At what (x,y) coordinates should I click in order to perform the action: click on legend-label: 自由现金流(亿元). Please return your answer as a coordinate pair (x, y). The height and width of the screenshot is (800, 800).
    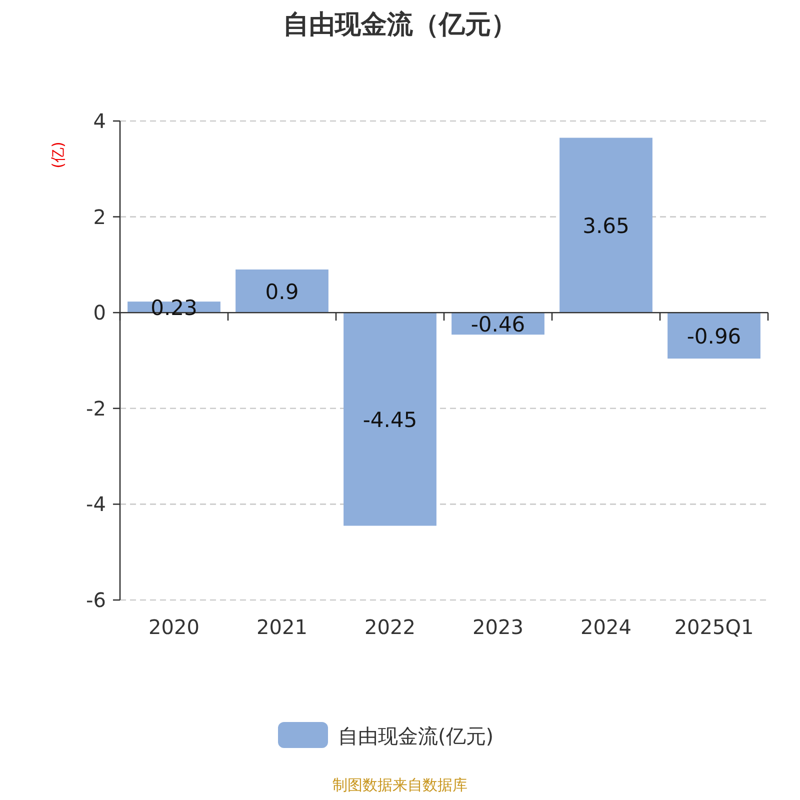
    Looking at the image, I should click on (416, 736).